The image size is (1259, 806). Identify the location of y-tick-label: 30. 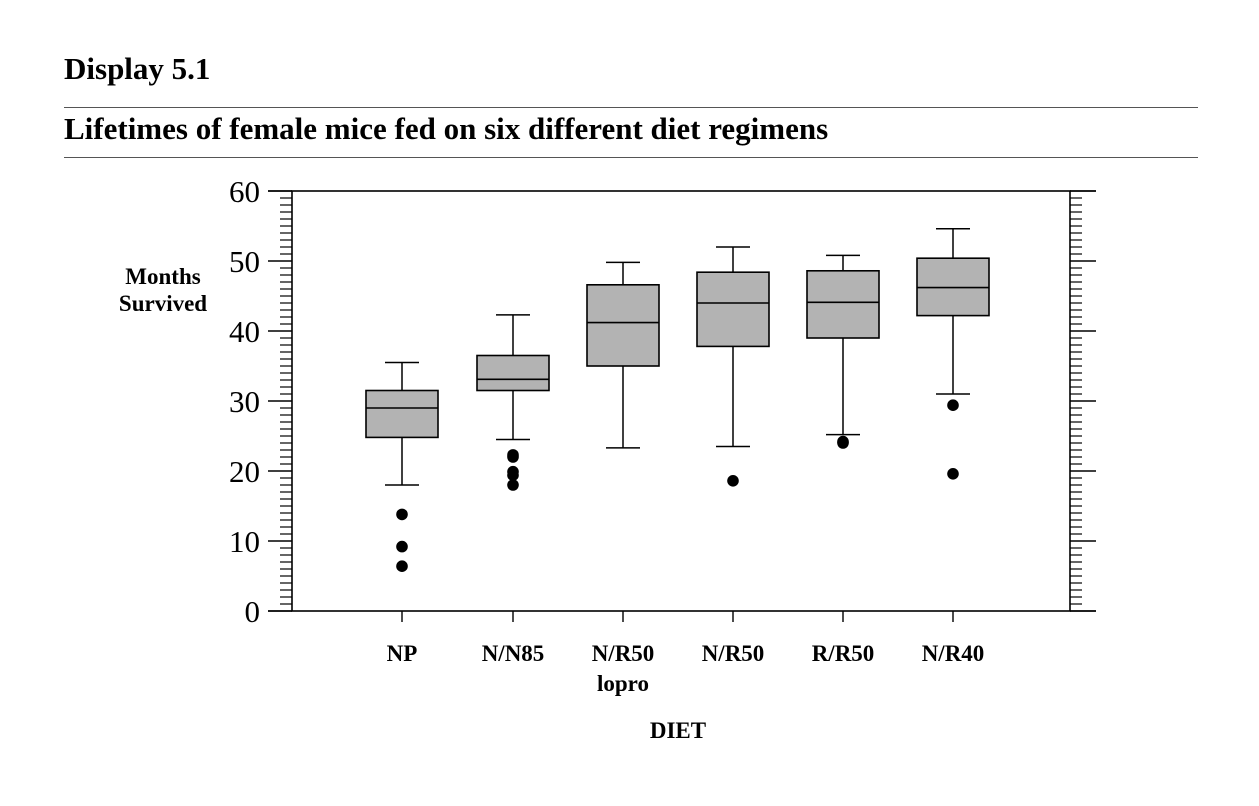
(244, 401).